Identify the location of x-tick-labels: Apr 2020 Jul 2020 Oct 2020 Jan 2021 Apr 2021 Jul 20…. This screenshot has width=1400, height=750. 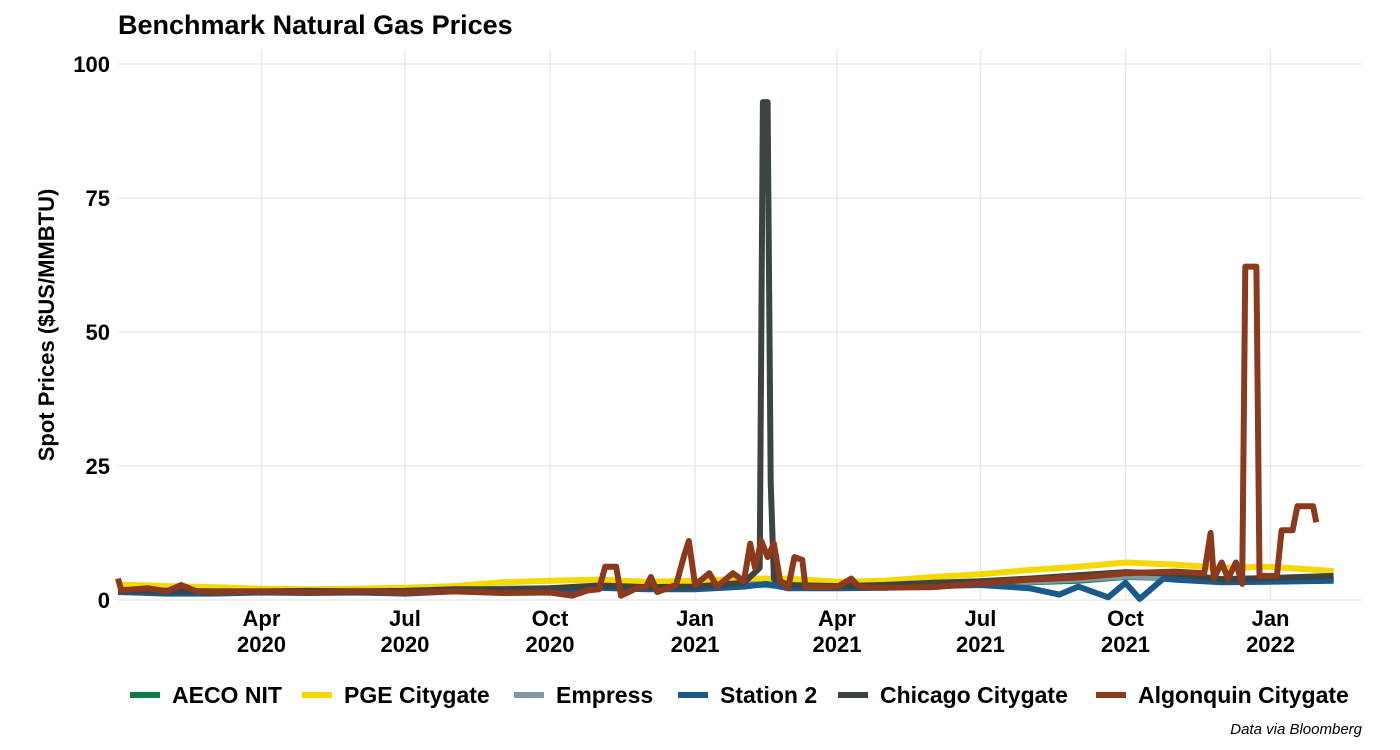
(766, 631).